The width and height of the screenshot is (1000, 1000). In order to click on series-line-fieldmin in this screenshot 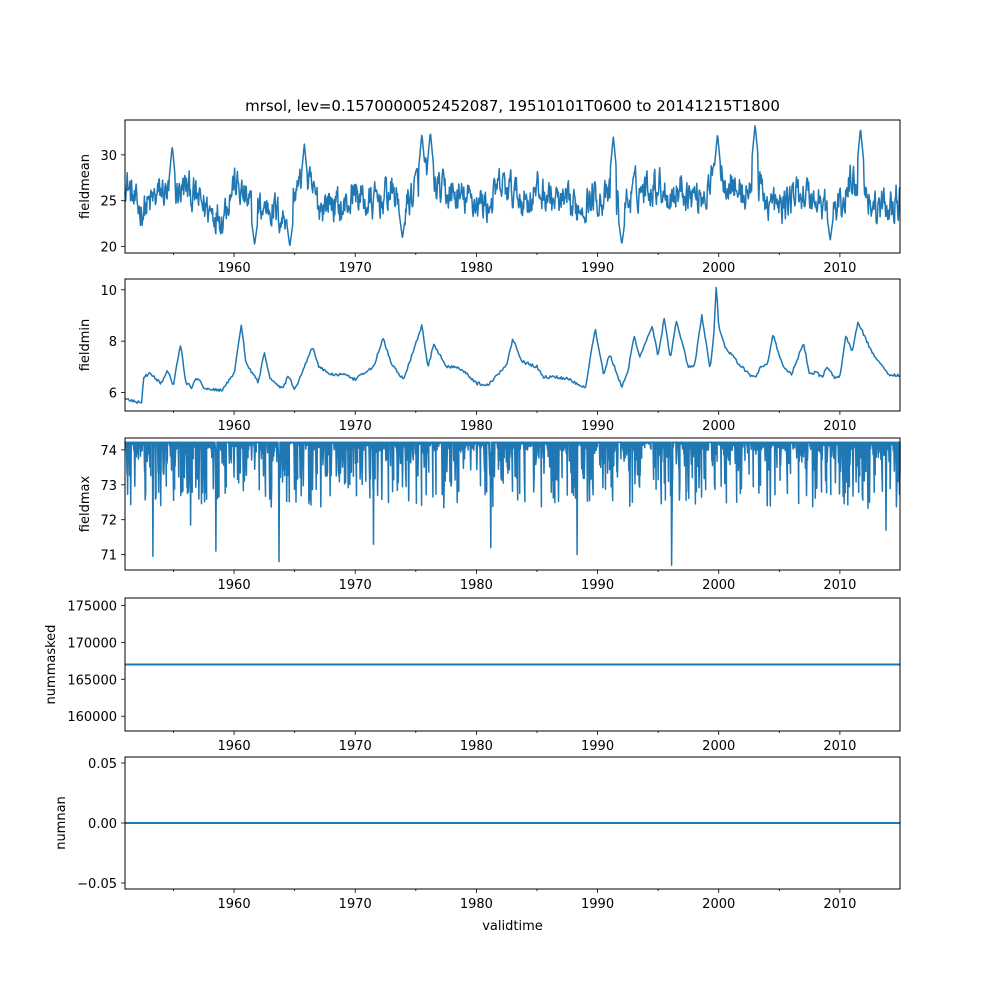, I will do `click(512, 345)`.